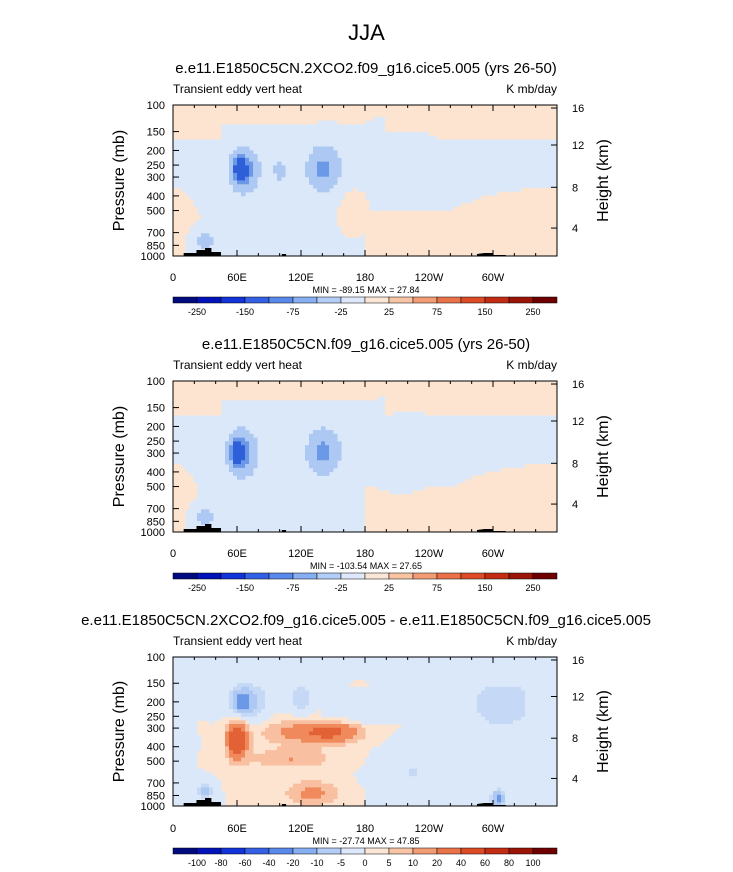 The image size is (733, 872). I want to click on height-tick-label: 16, so click(578, 385).